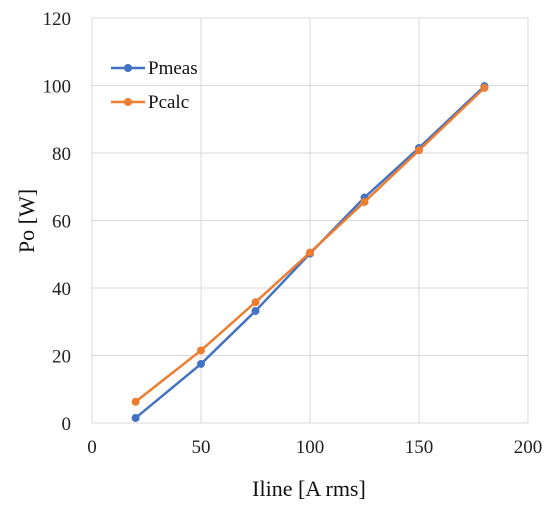 This screenshot has height=511, width=550. I want to click on x-tick-label: 200, so click(528, 447).